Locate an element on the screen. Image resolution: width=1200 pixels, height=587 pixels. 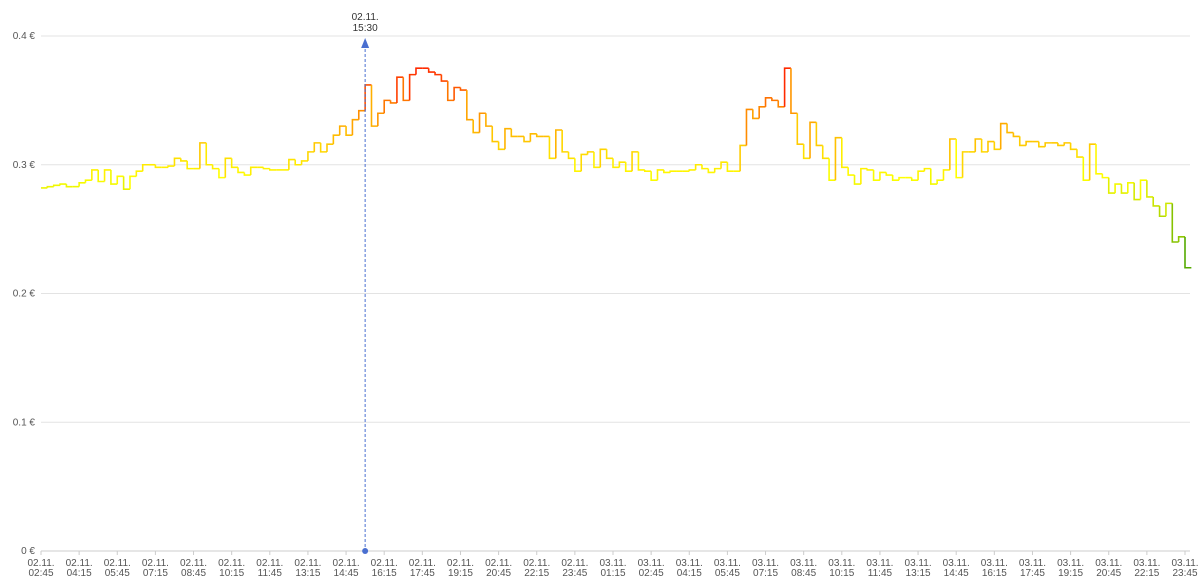
x-tick-time: 02:45 is located at coordinates (651, 573).